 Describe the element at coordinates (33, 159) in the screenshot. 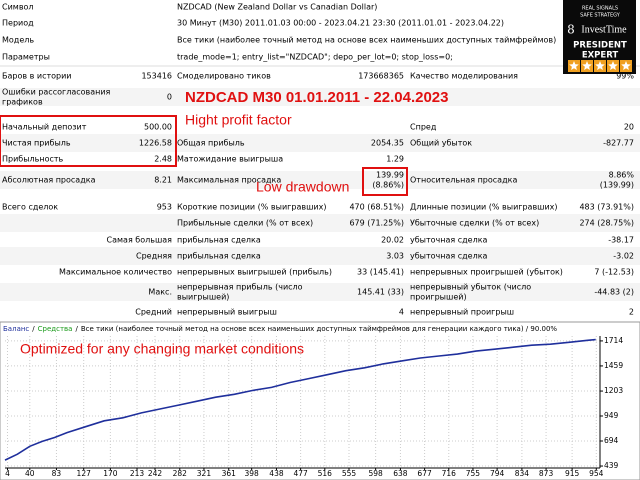

I see `stat-cell: Прибыльность` at that location.